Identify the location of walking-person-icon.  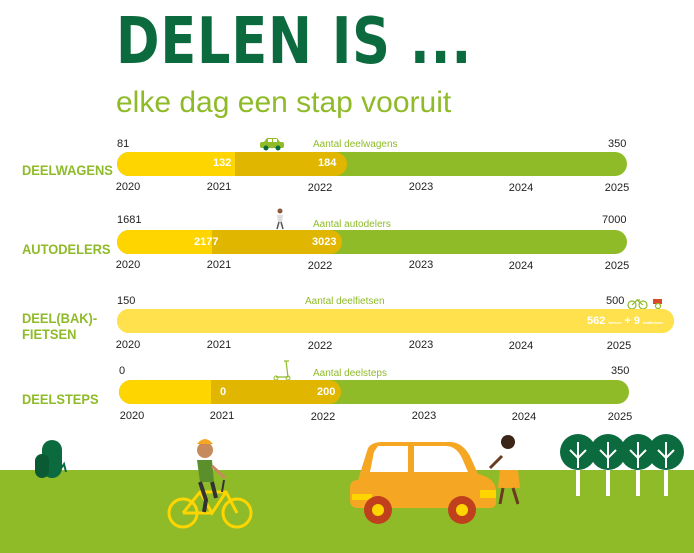
(280, 219).